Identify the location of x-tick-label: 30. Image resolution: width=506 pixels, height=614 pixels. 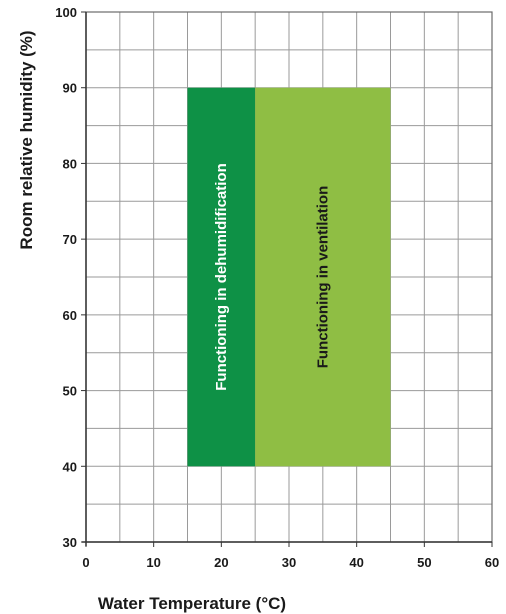
(289, 562).